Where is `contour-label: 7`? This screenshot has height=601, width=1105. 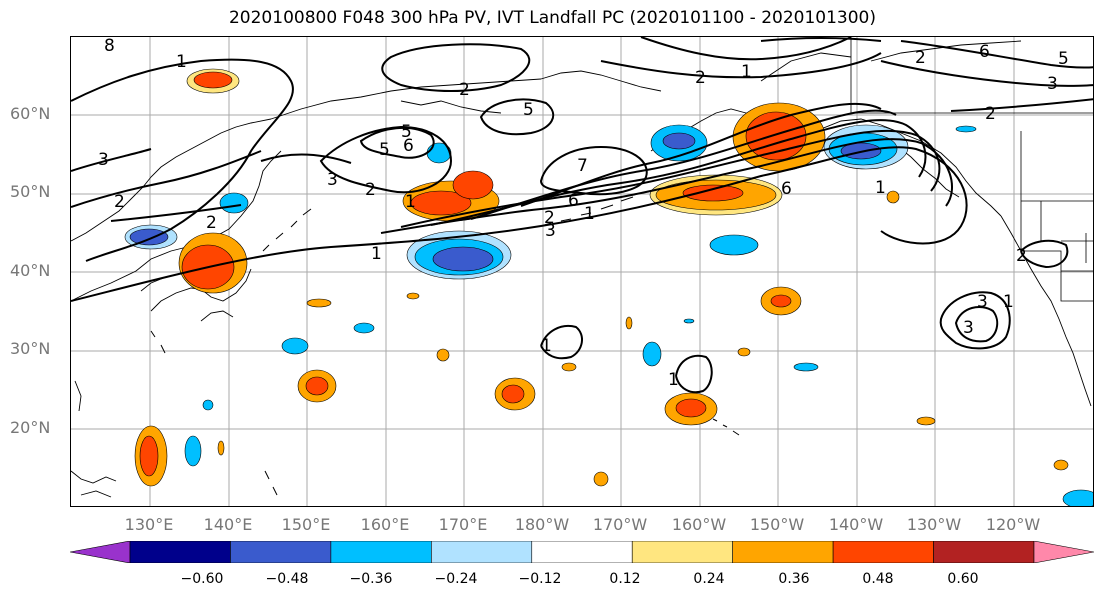
contour-label: 7 is located at coordinates (582, 166).